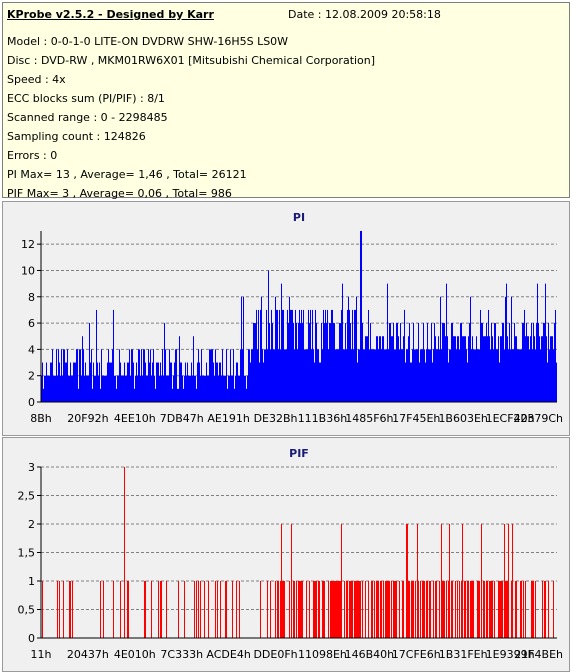  Describe the element at coordinates (31, 638) in the screenshot. I see `y-tick-label: 0` at that location.